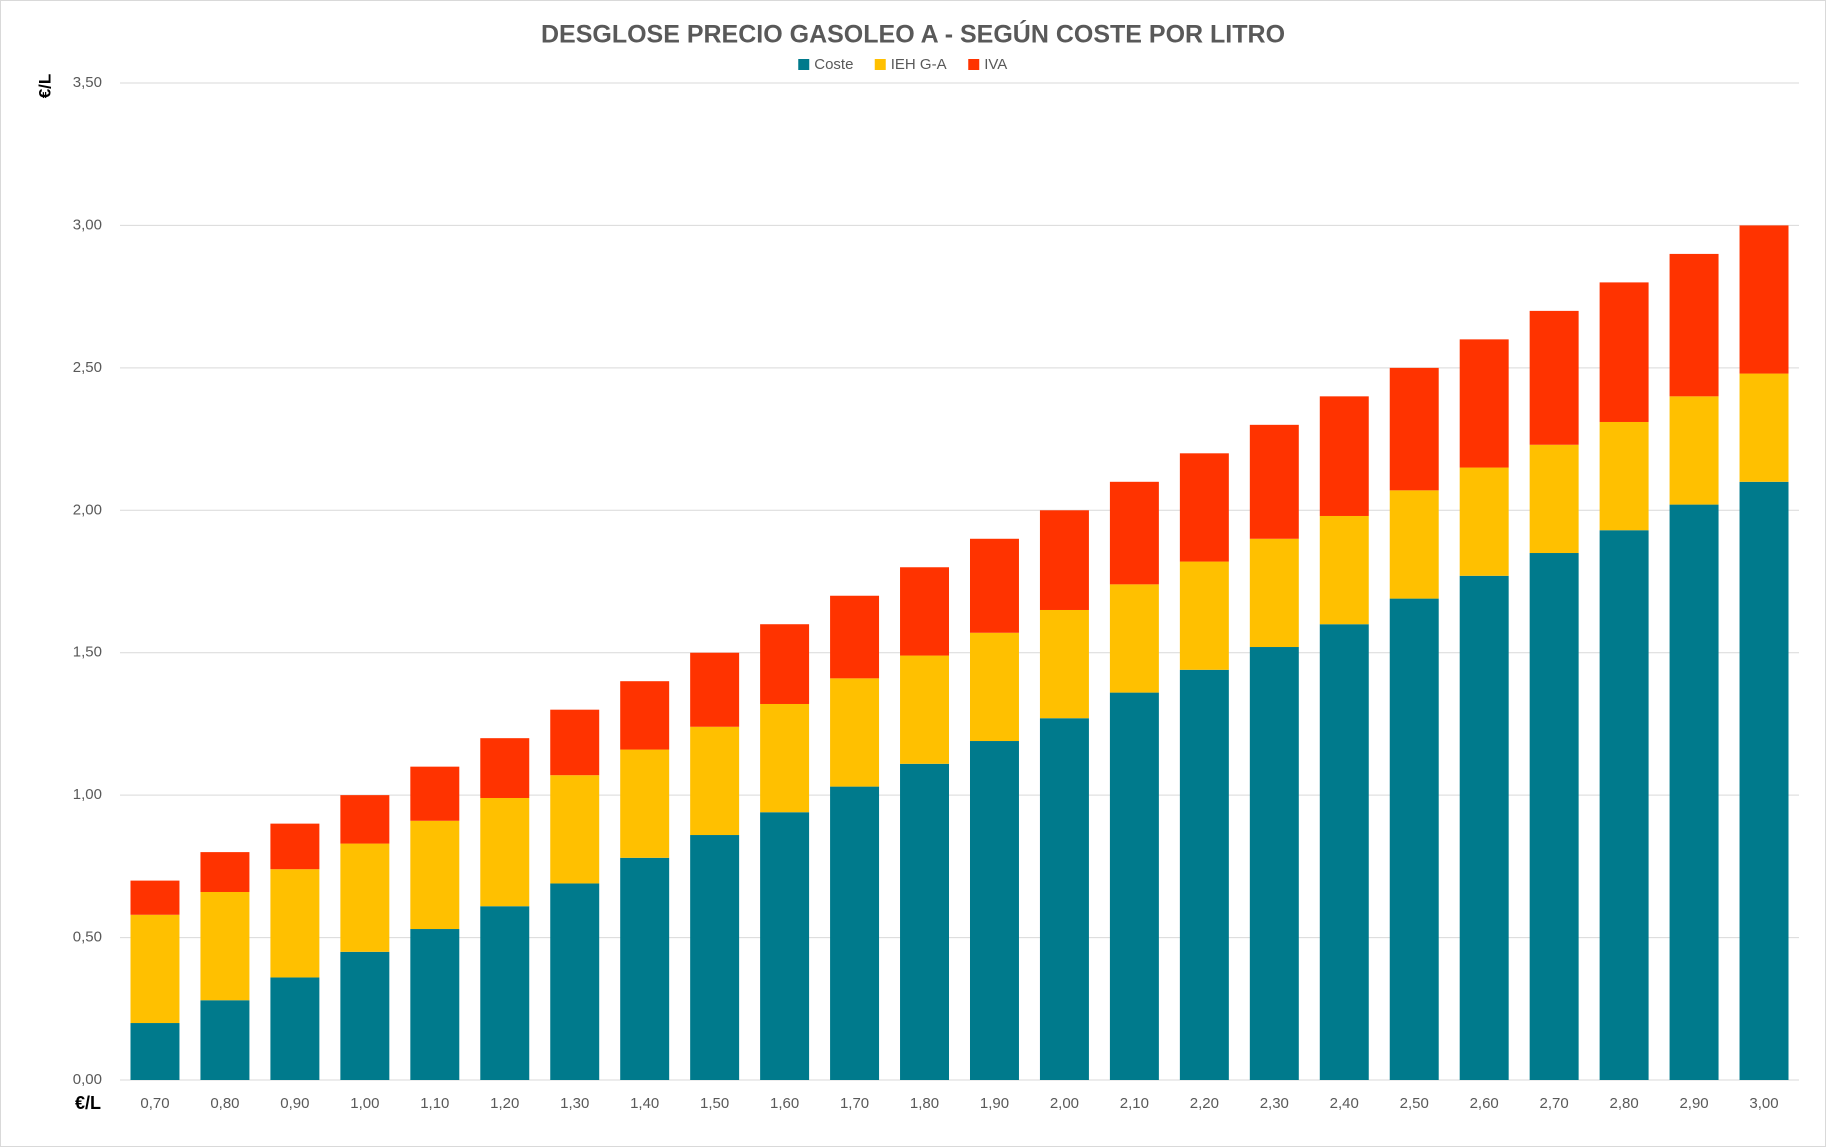  I want to click on x-tick-label: 1,60, so click(784, 1103).